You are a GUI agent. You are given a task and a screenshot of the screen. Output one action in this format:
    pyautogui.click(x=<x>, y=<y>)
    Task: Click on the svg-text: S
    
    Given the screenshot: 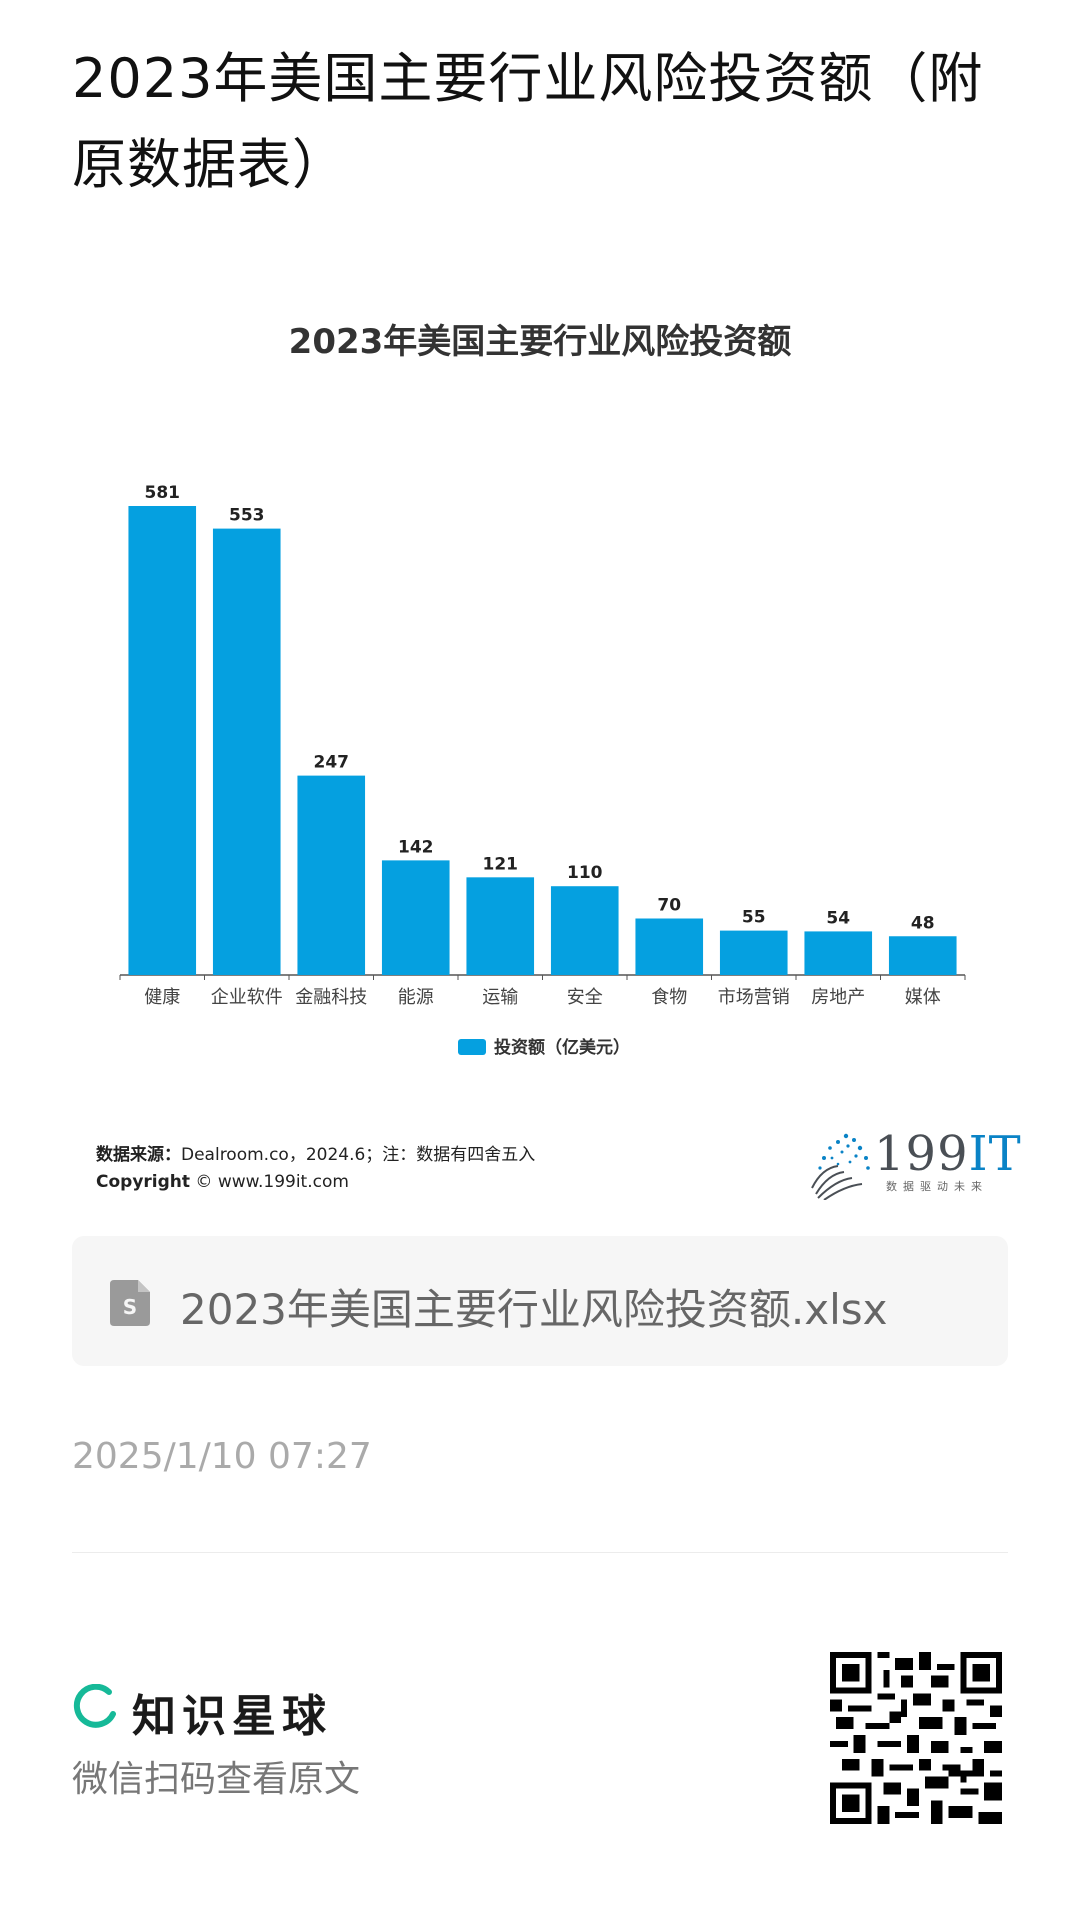 What is the action you would take?
    pyautogui.click(x=130, y=1307)
    